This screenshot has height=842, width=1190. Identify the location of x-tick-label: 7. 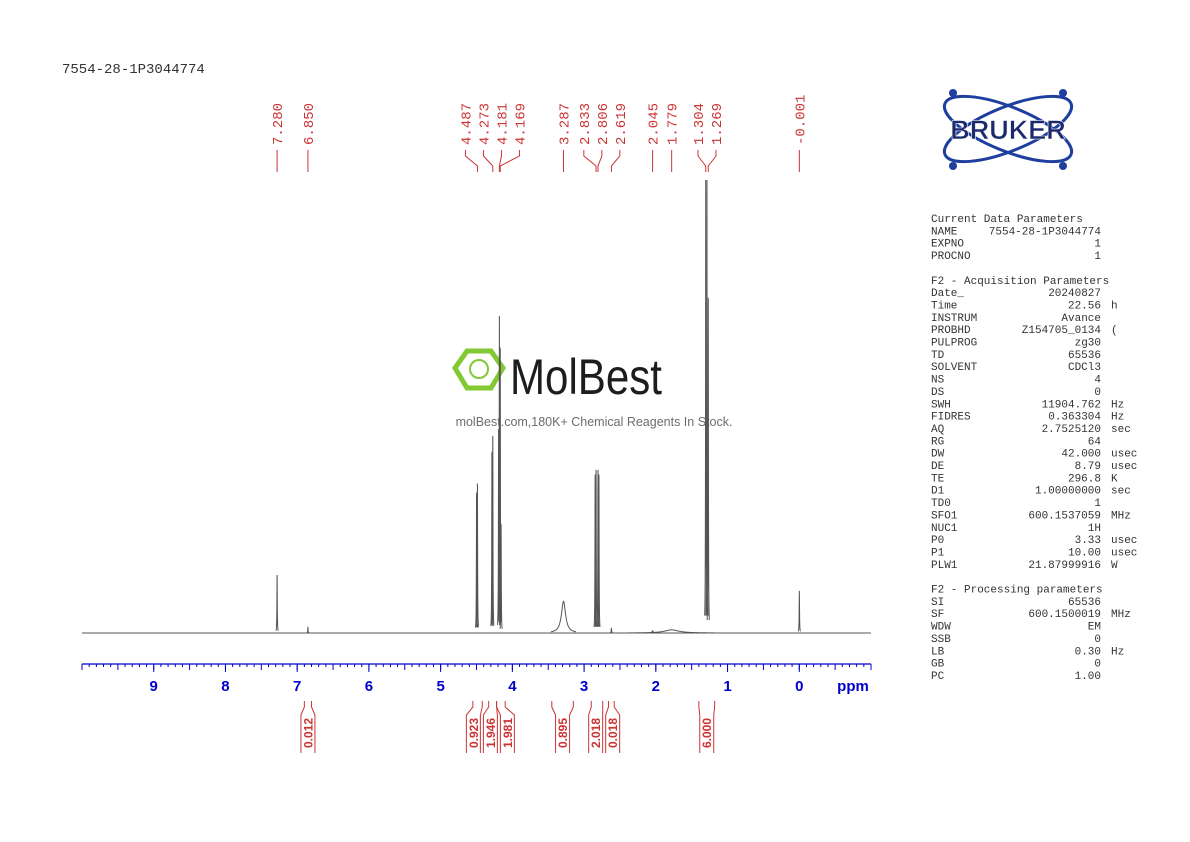
(297, 686).